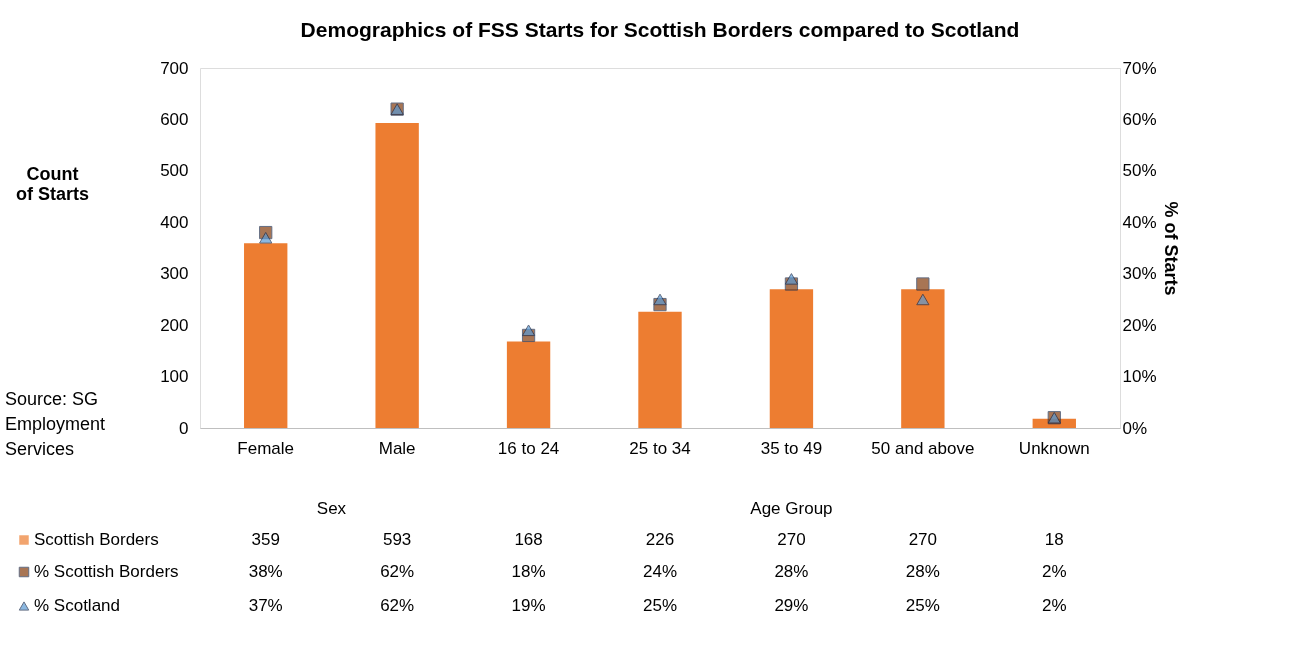  I want to click on data-label: 37%, so click(265, 605).